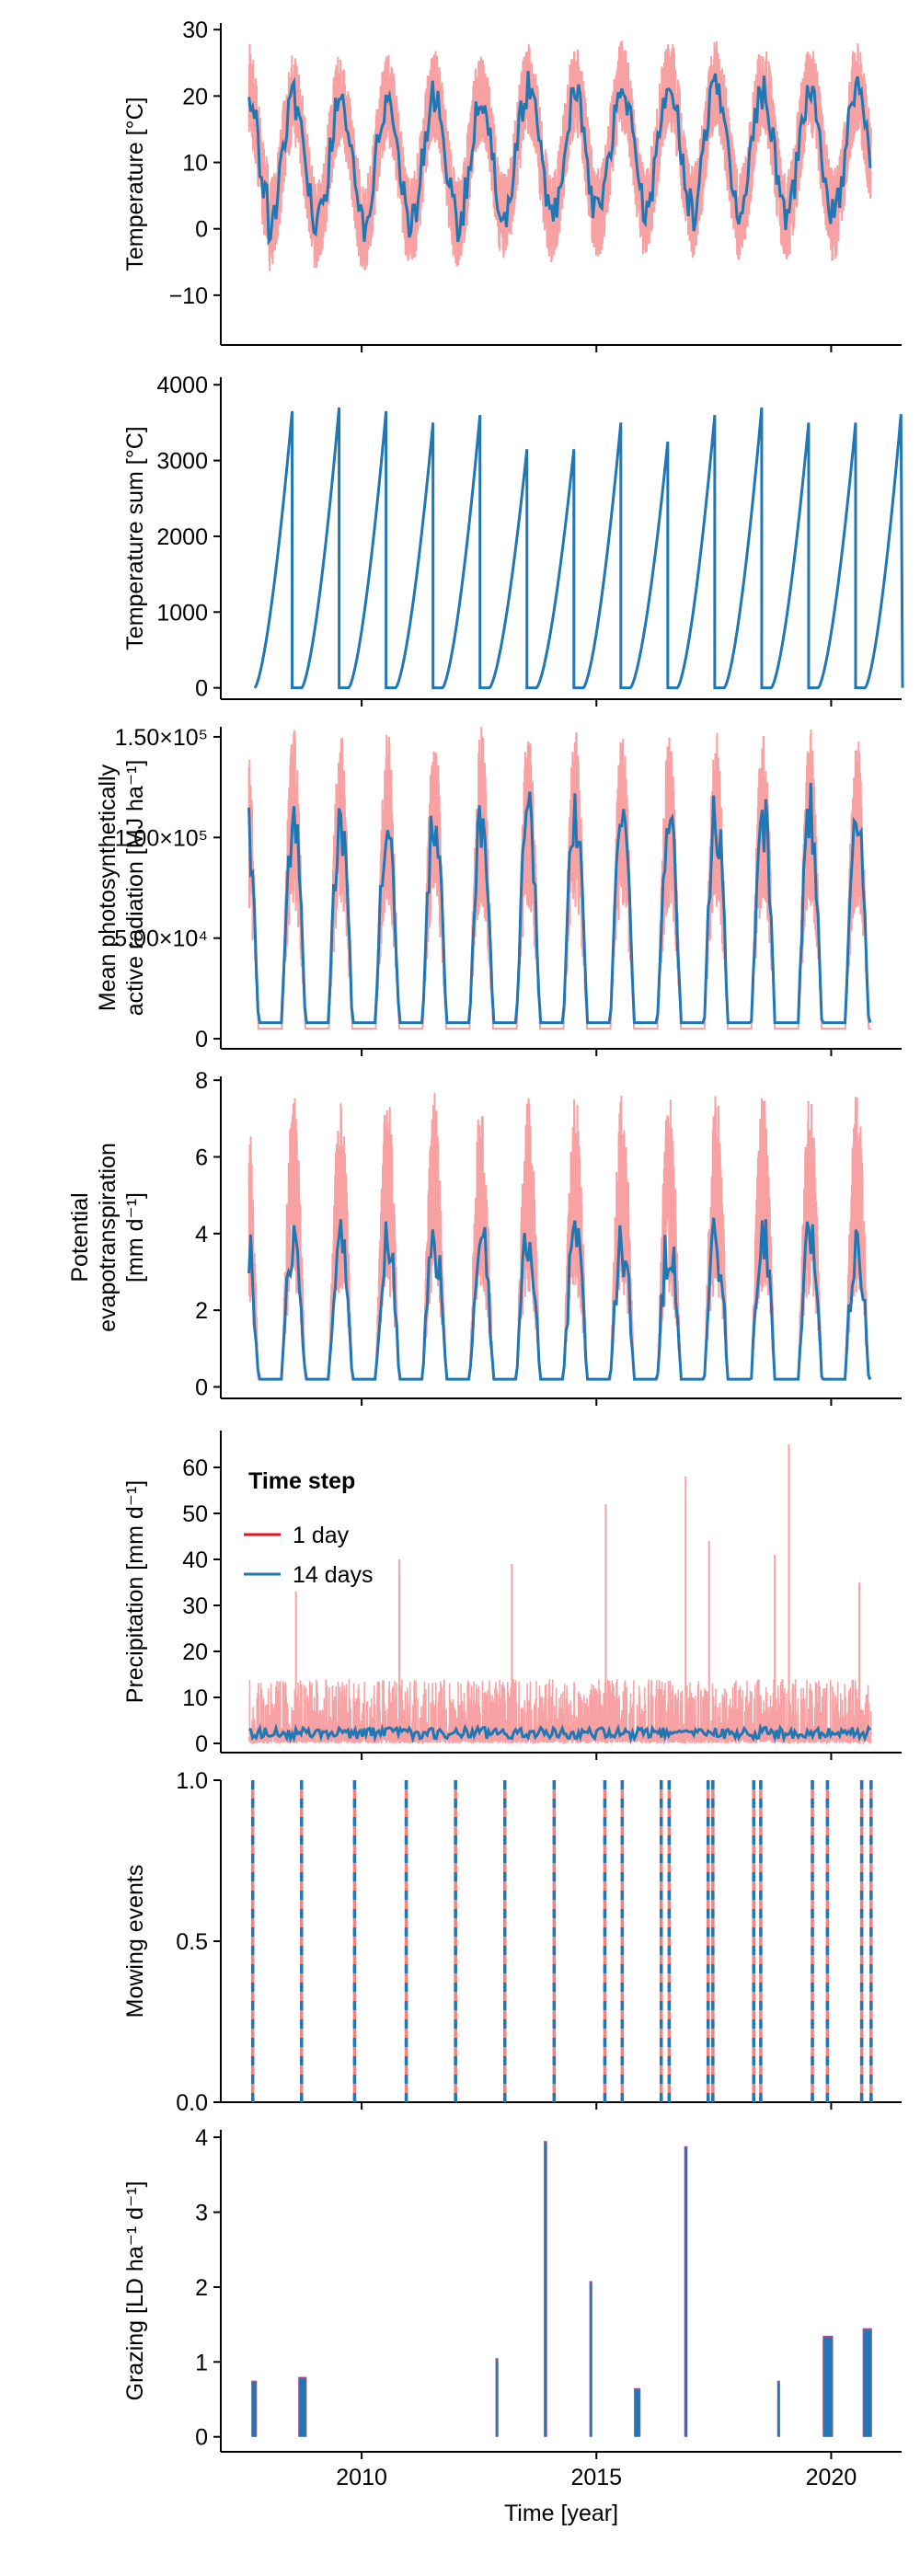  I want to click on y-tick-label: 3000, so click(182, 462).